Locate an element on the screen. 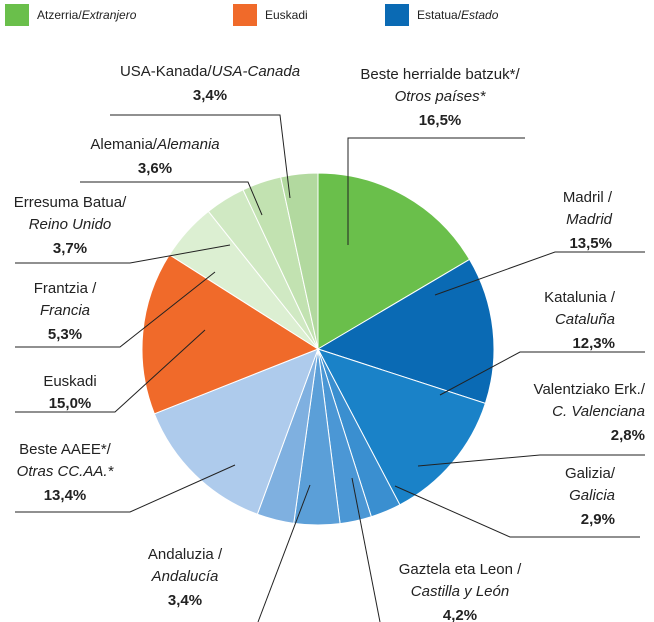  slice-value-label: 4,2% is located at coordinates (460, 614).